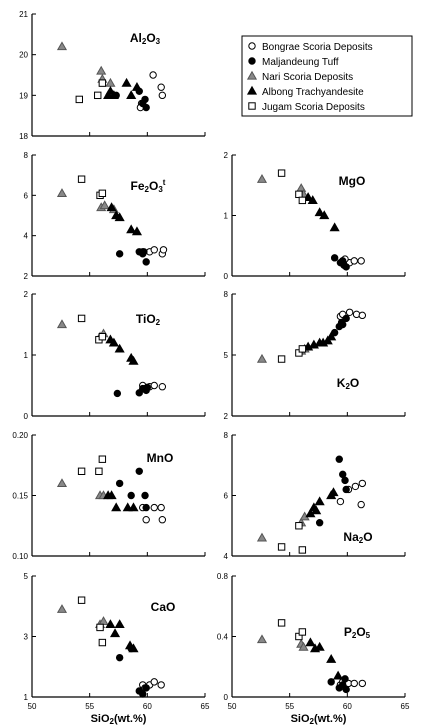  I want to click on y-tick-label: 0.10, so click(20, 556).